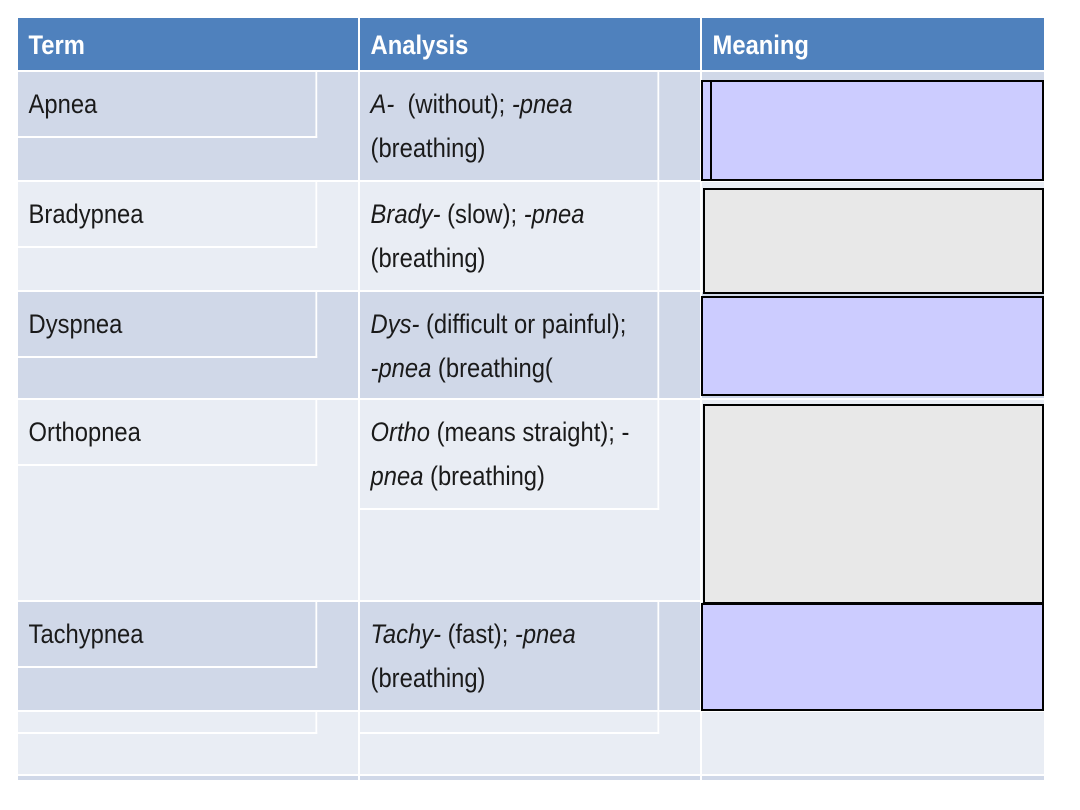 The width and height of the screenshot is (1080, 810). What do you see at coordinates (510, 236) in the screenshot?
I see `analysis-cell: Brady- (slow); -pnea (breathing)` at bounding box center [510, 236].